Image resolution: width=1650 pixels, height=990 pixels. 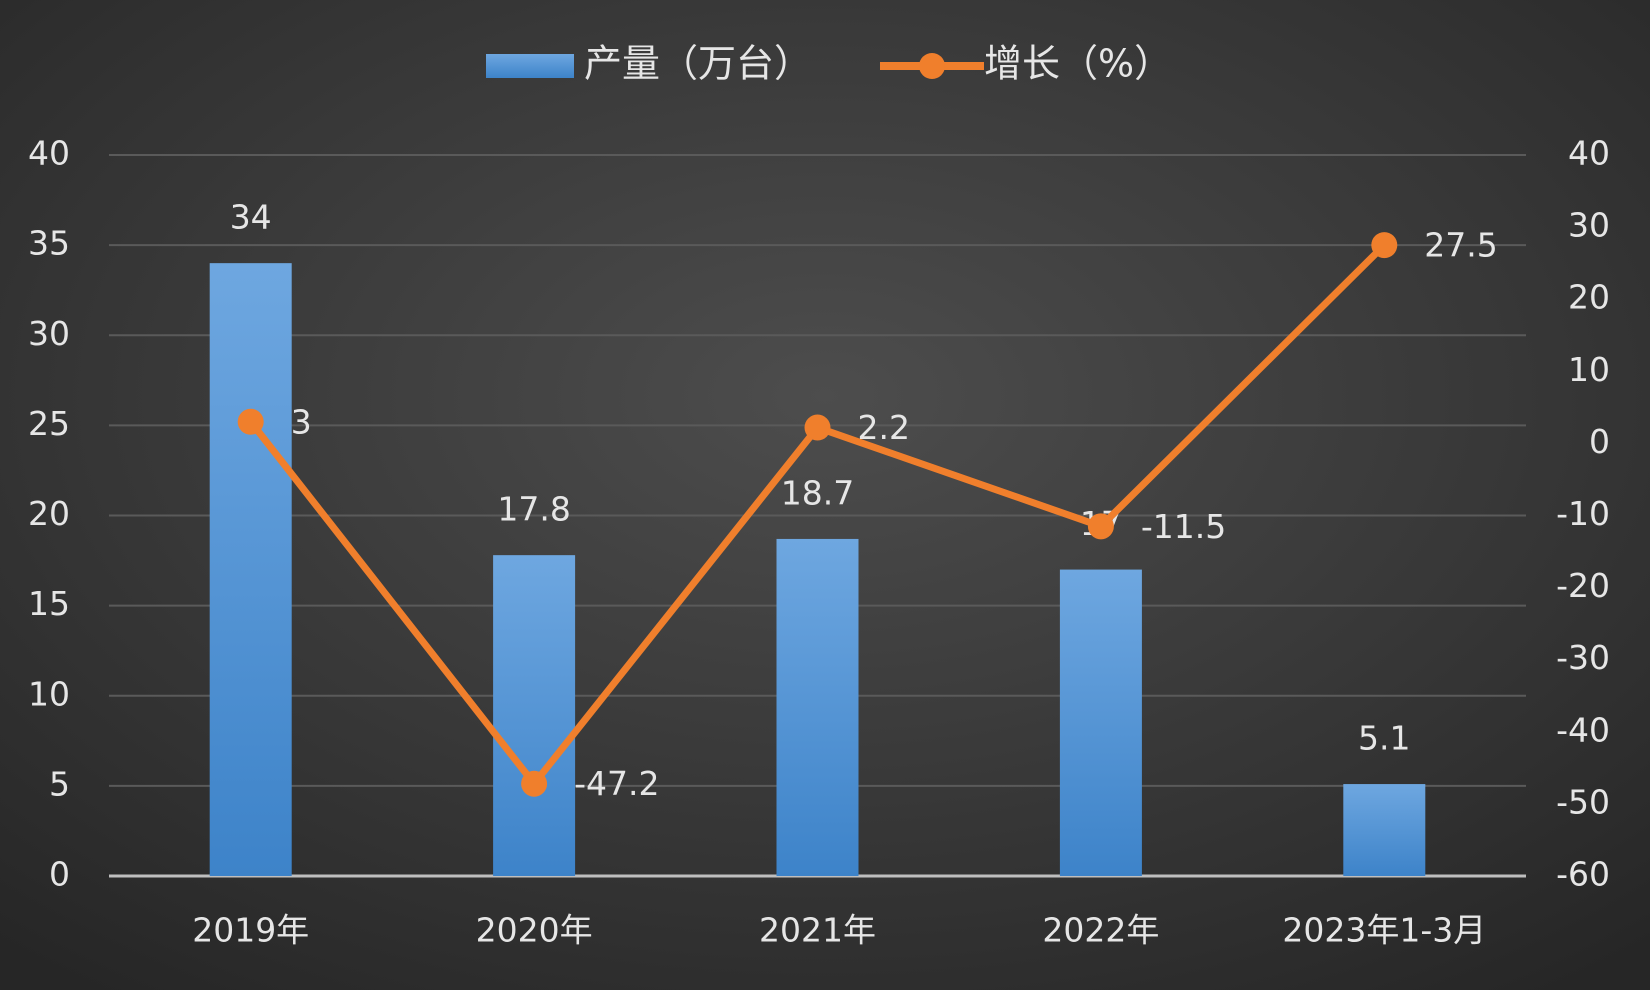 I want to click on line-value-label: -11.5, so click(x=1183, y=526).